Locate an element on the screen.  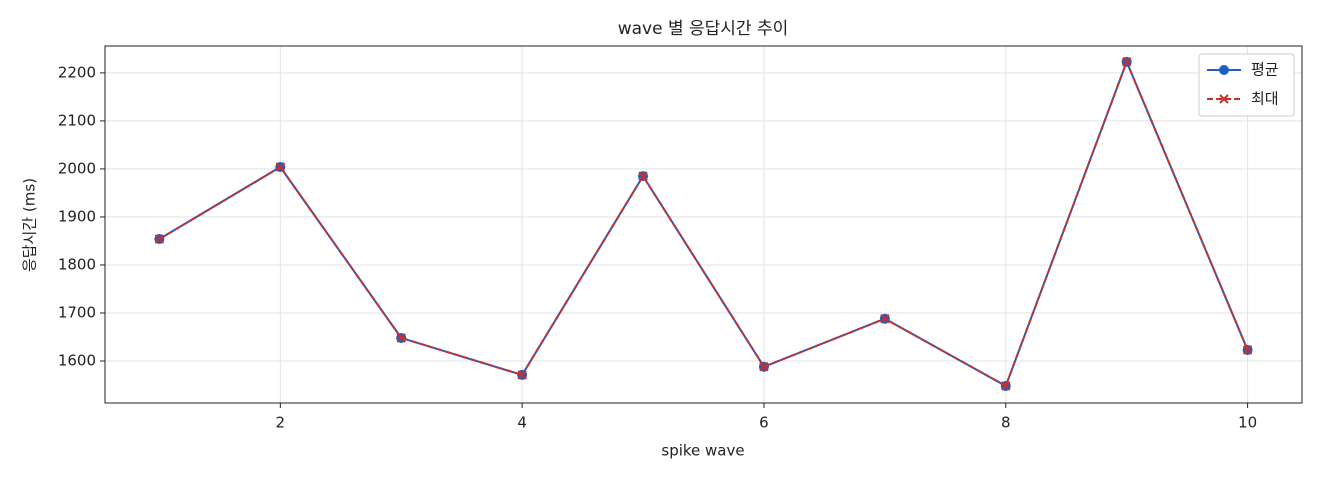
legend-box is located at coordinates (1246, 85).